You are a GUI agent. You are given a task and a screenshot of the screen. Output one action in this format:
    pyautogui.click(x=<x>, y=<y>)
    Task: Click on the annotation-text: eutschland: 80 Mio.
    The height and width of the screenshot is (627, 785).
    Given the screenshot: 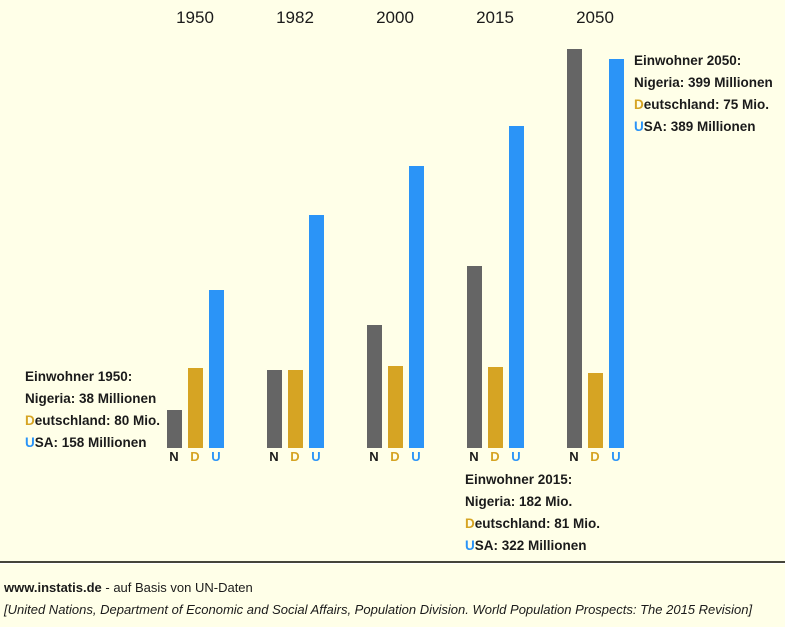 What is the action you would take?
    pyautogui.click(x=97, y=420)
    